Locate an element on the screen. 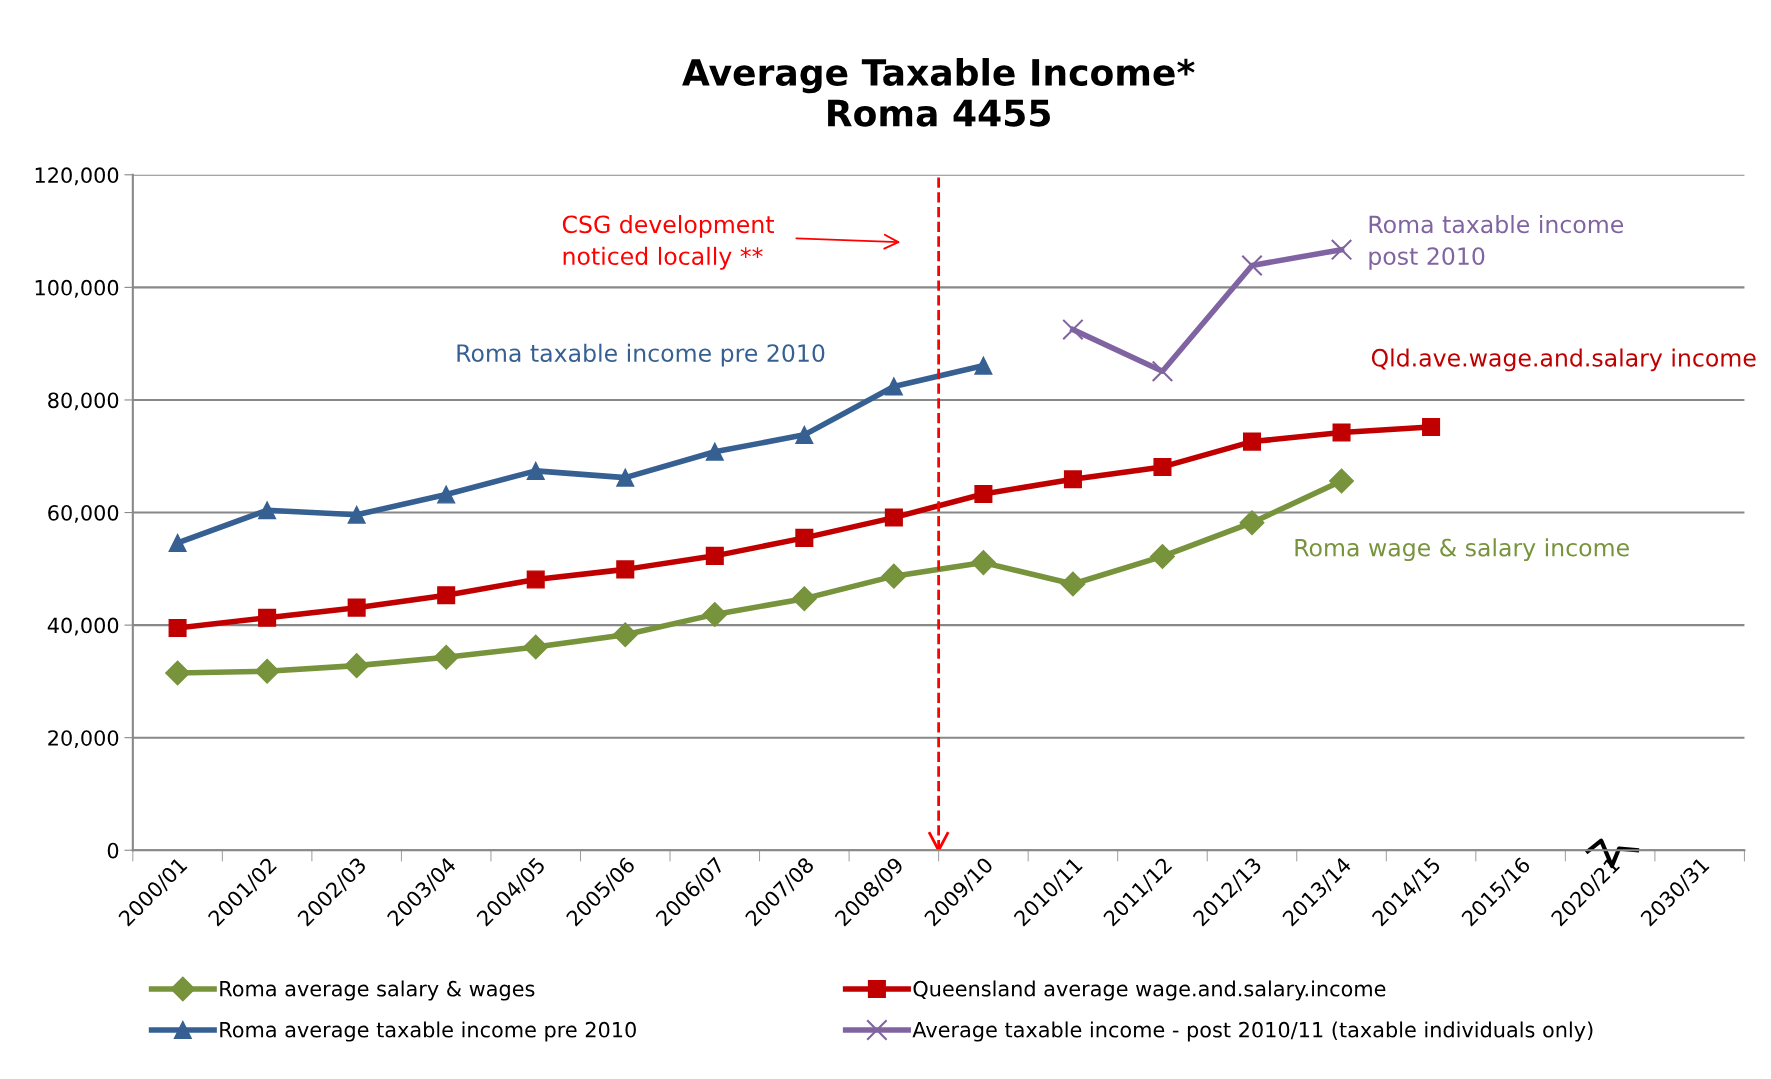 This screenshot has height=1079, width=1771. y-tick-label: 100,000 is located at coordinates (77, 288).